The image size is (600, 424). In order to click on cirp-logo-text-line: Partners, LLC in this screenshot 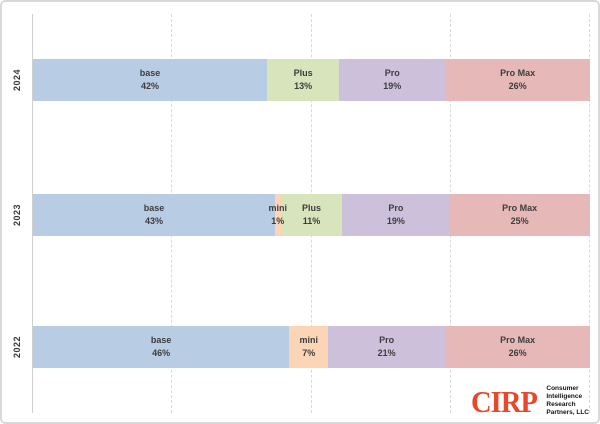, I will do `click(567, 412)`.